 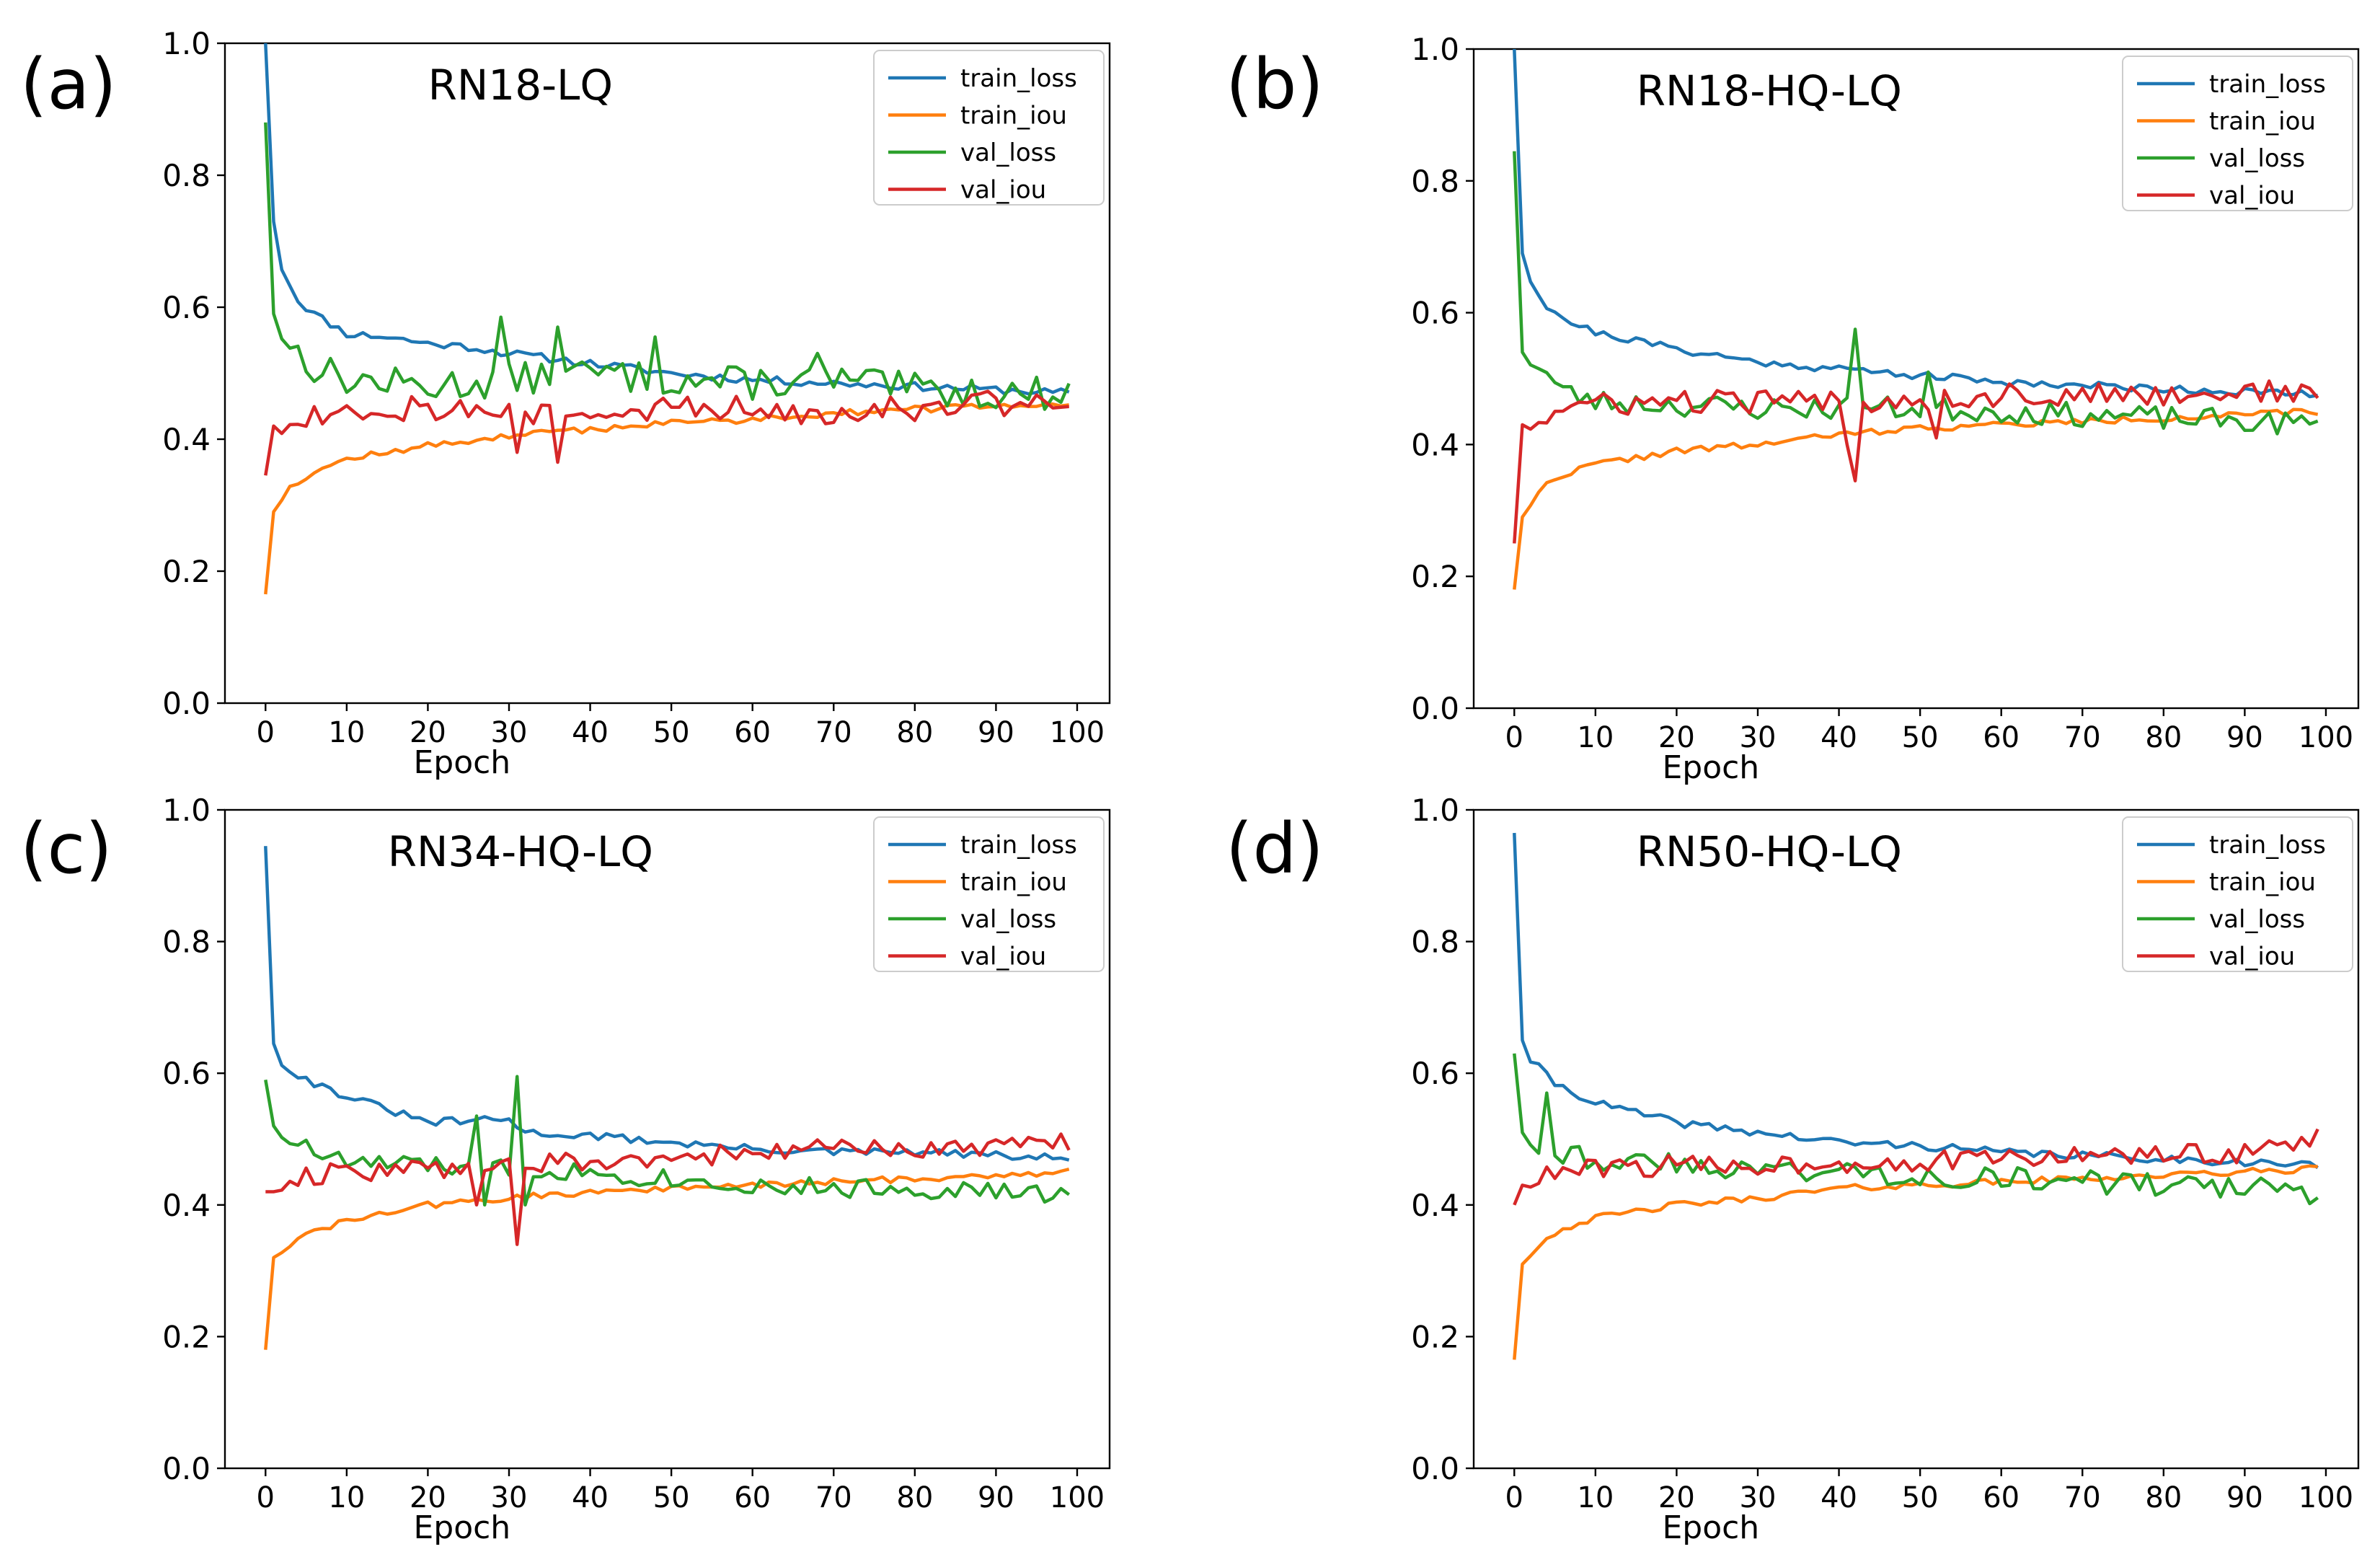 I want to click on panel-label: (b), so click(x=1275, y=84).